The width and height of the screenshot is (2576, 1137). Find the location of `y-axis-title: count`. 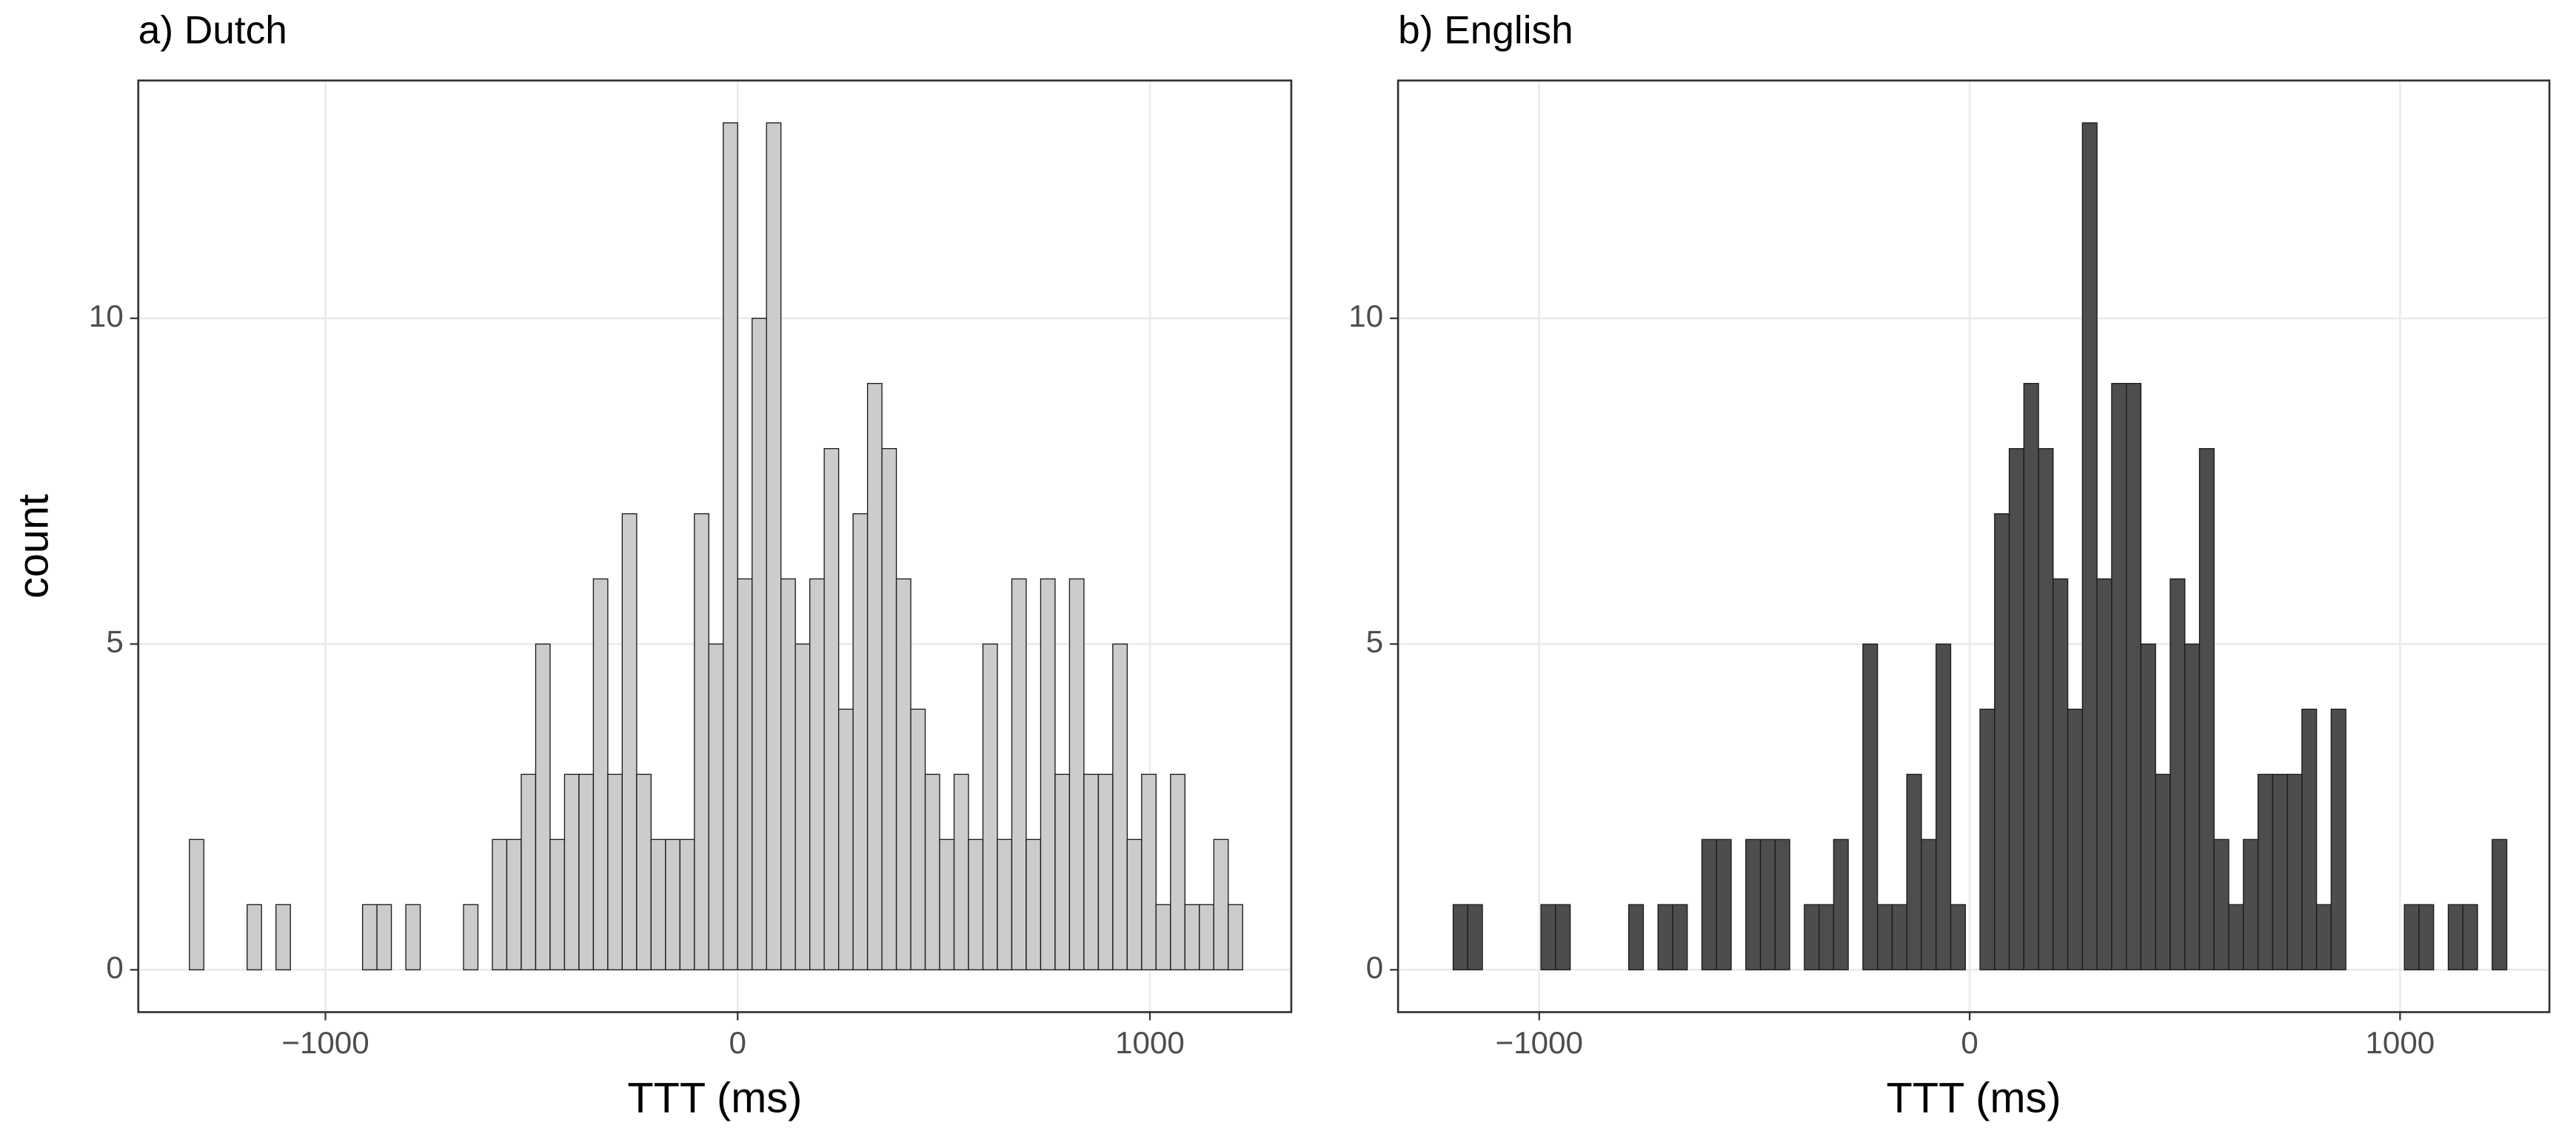

y-axis-title: count is located at coordinates (33, 546).